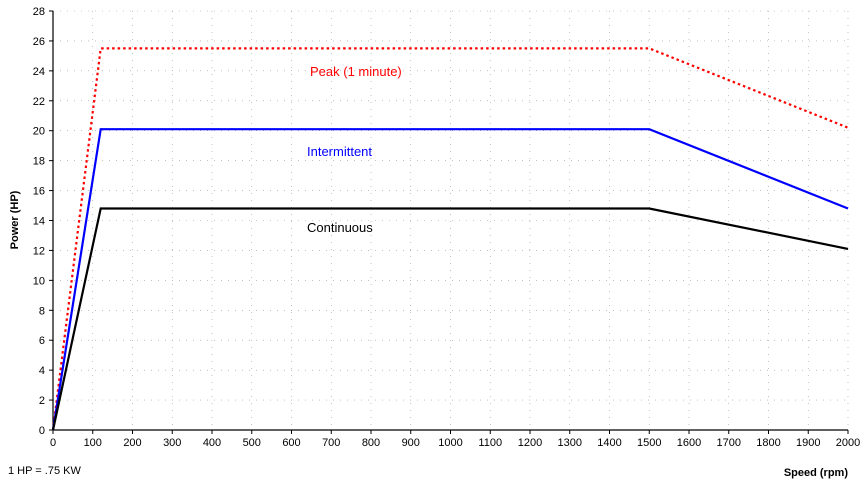 This screenshot has width=865, height=485. Describe the element at coordinates (411, 443) in the screenshot. I see `x-tick-label: 900` at that location.